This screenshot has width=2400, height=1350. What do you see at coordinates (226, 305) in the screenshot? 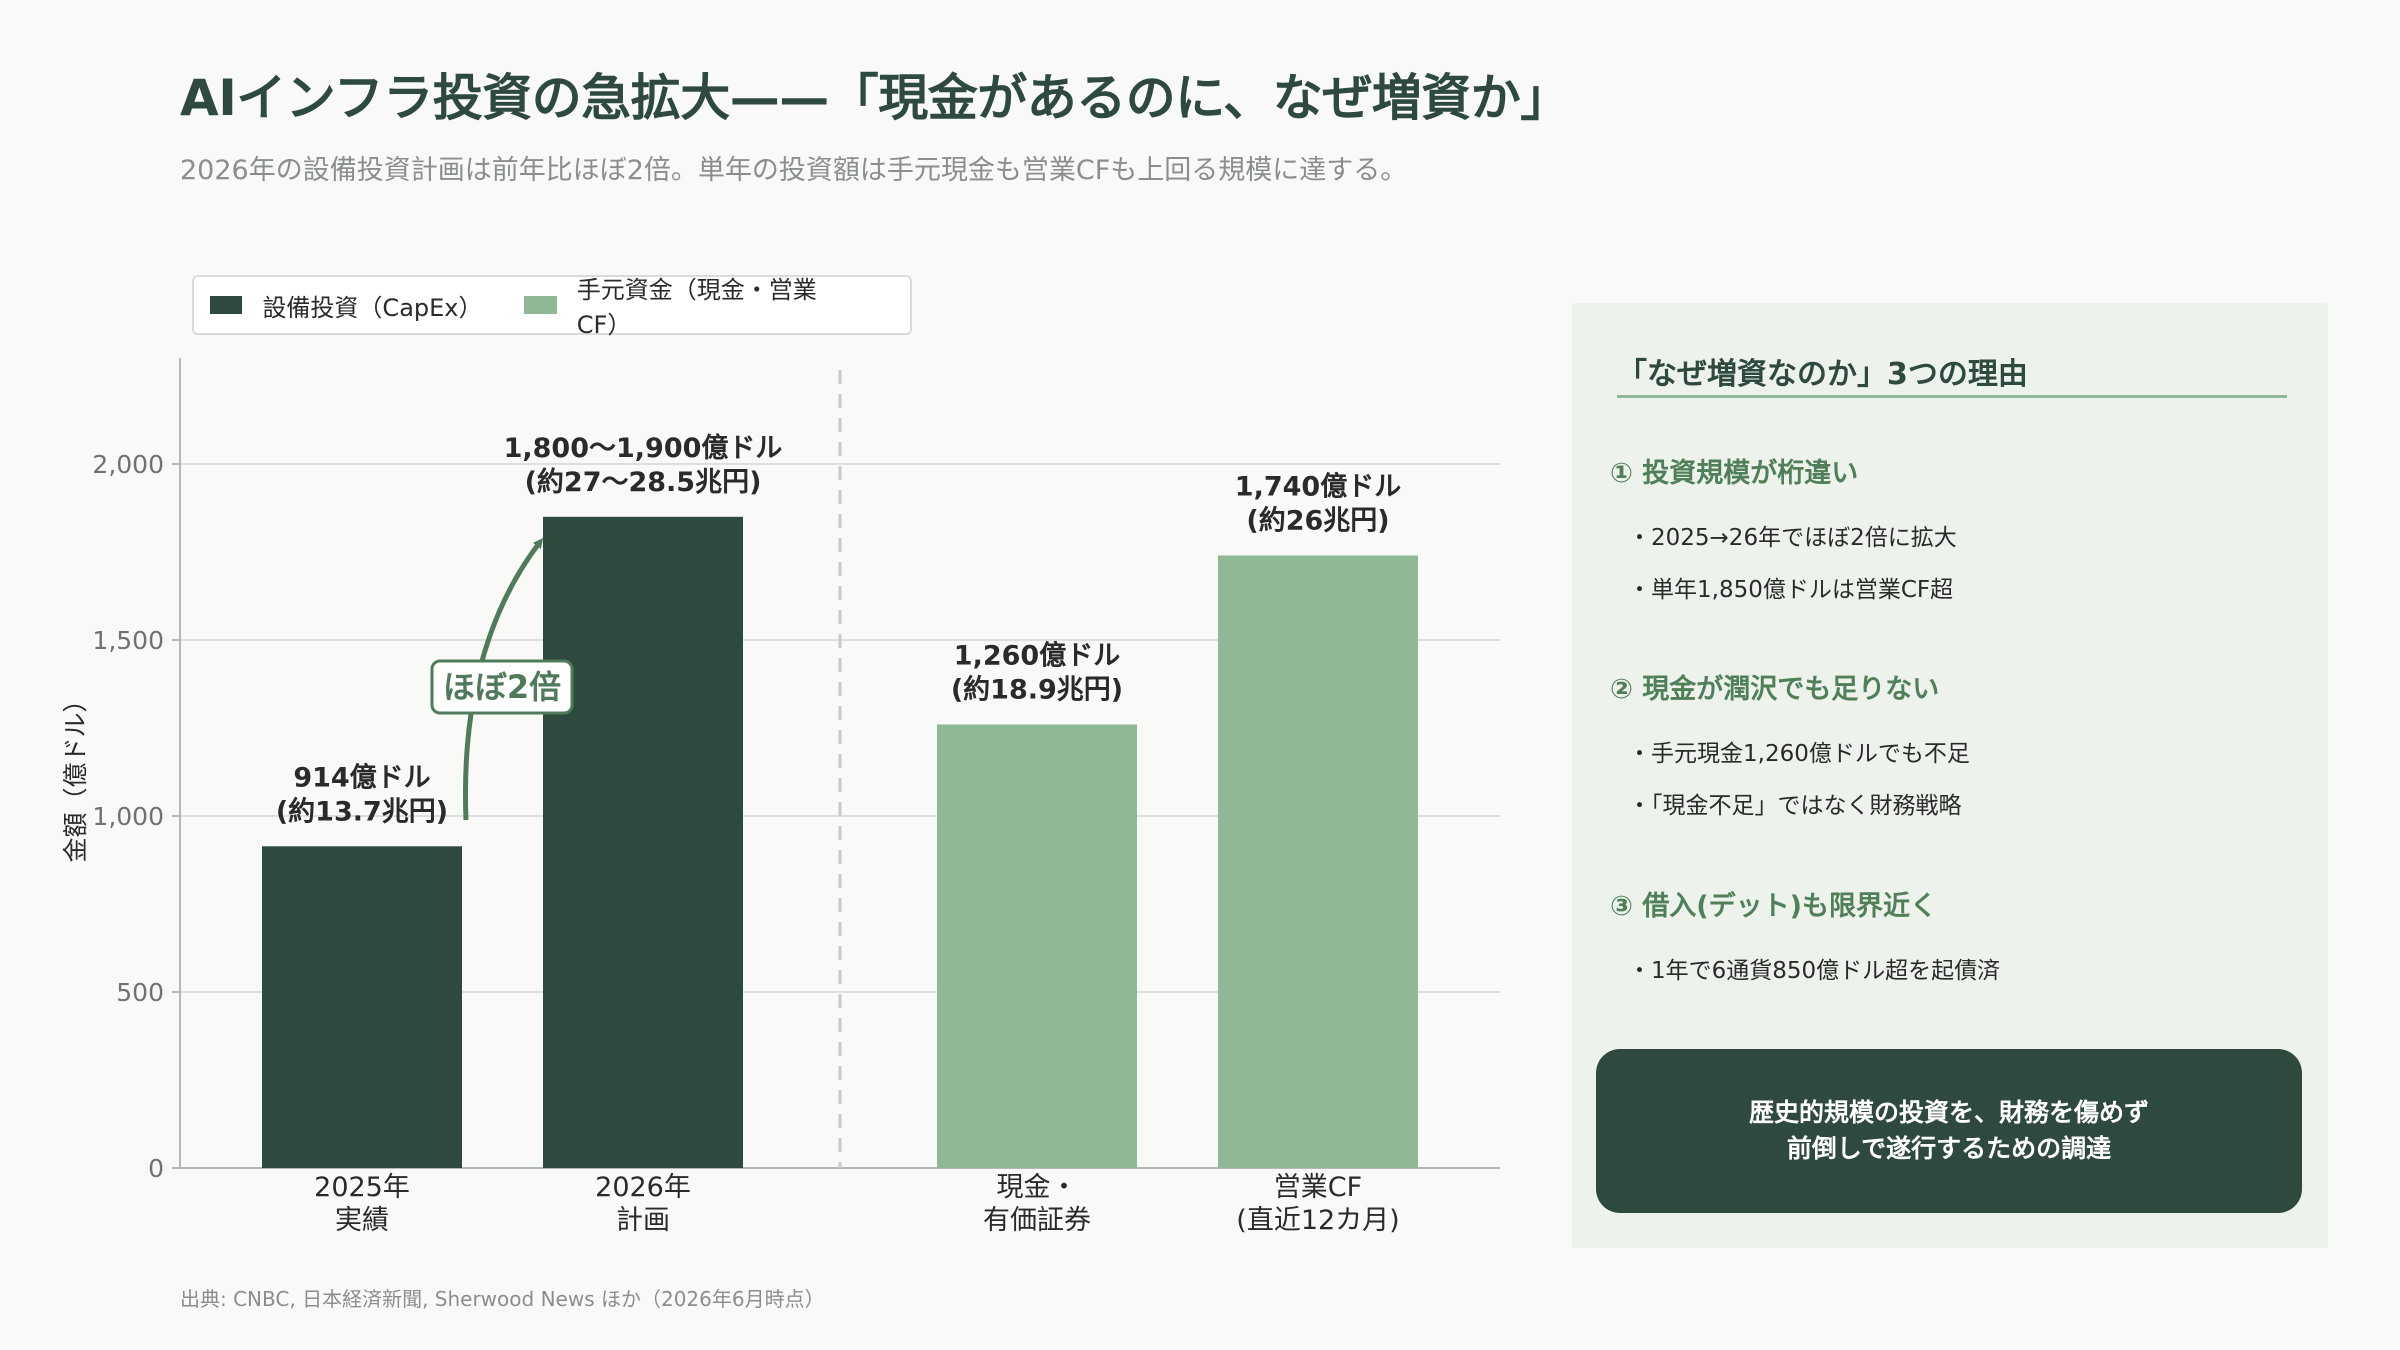
I see `legend-swatch-capex` at bounding box center [226, 305].